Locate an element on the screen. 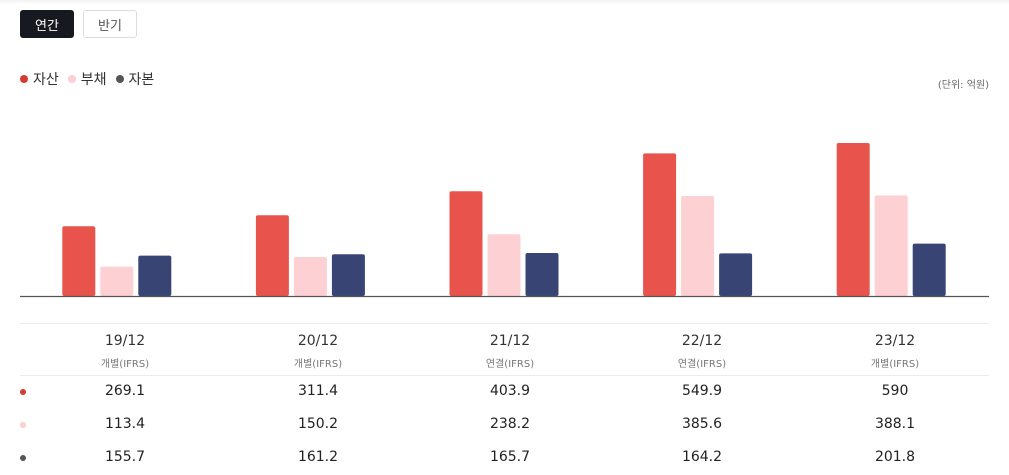 The width and height of the screenshot is (1009, 475). legend-label-equity: 자본 is located at coordinates (141, 80).